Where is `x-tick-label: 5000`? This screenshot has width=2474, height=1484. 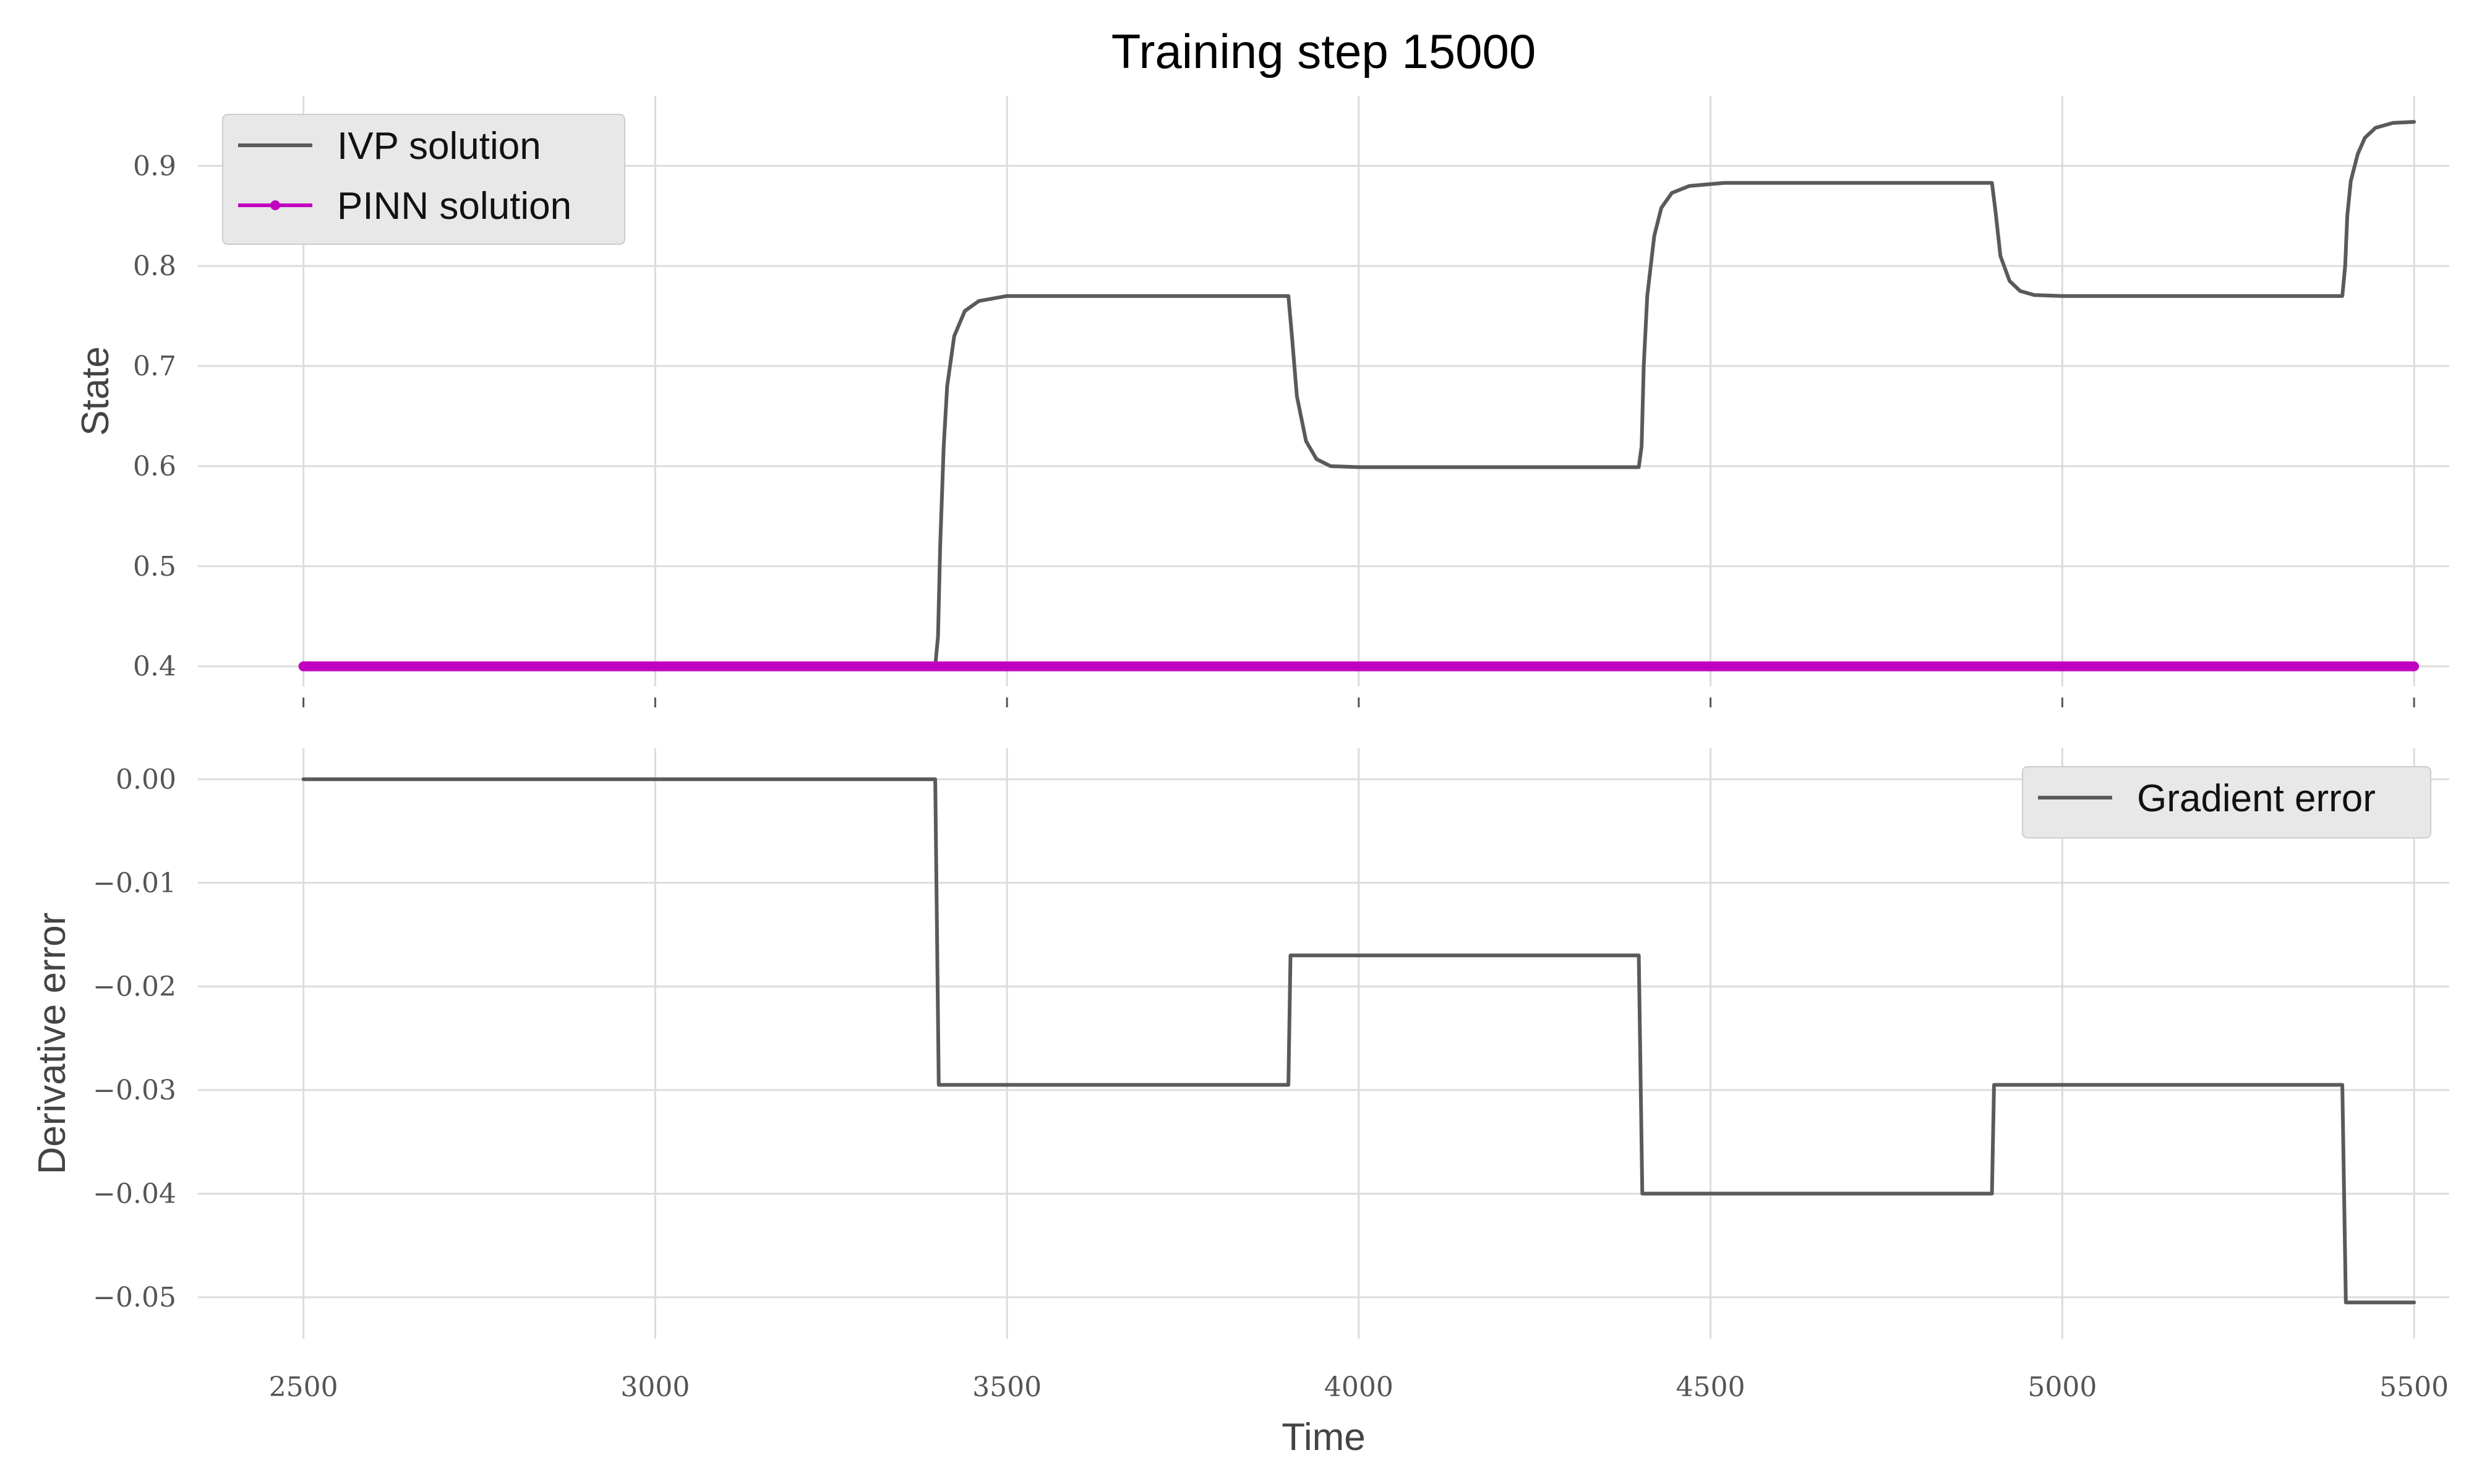 x-tick-label: 5000 is located at coordinates (2062, 1387).